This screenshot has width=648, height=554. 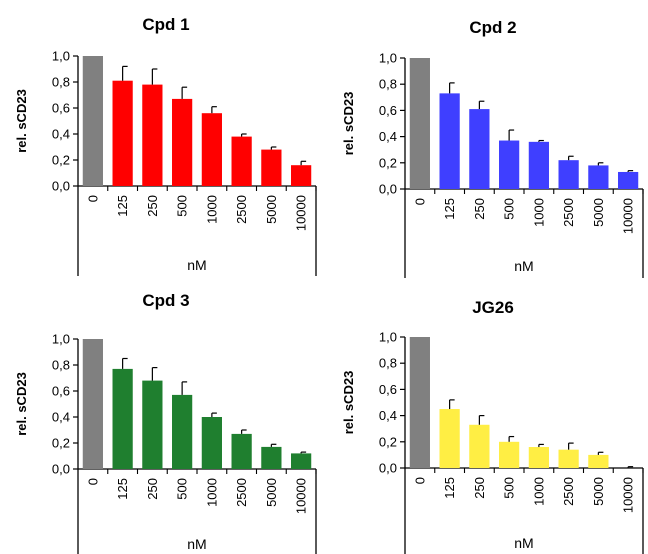 What do you see at coordinates (165, 24) in the screenshot?
I see `chart-title: Cpd 1` at bounding box center [165, 24].